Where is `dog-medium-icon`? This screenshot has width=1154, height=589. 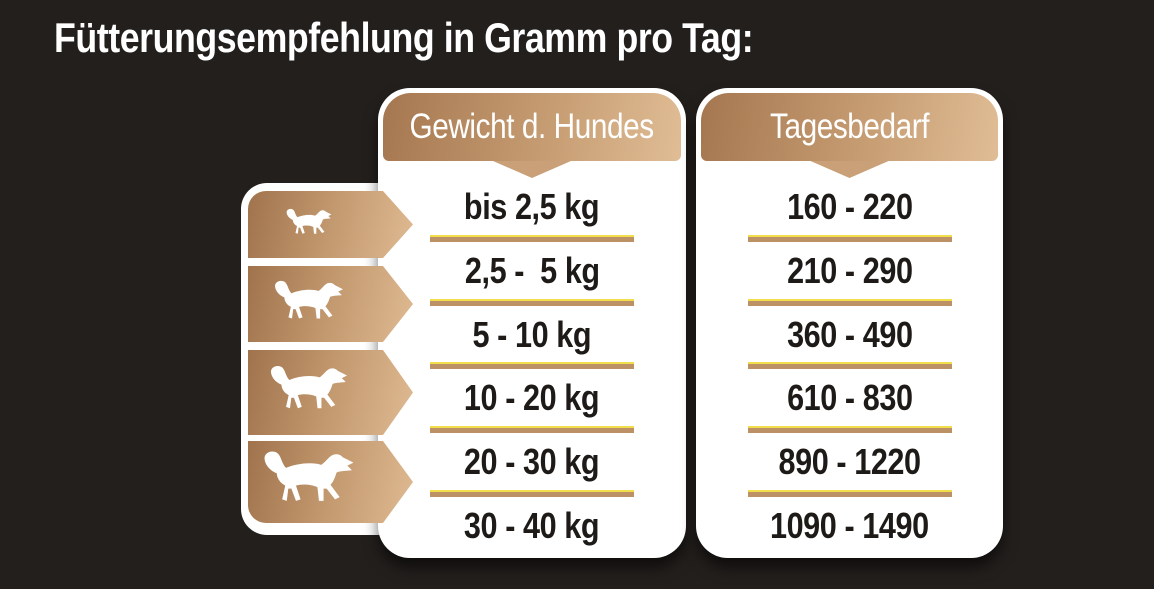 dog-medium-icon is located at coordinates (309, 304).